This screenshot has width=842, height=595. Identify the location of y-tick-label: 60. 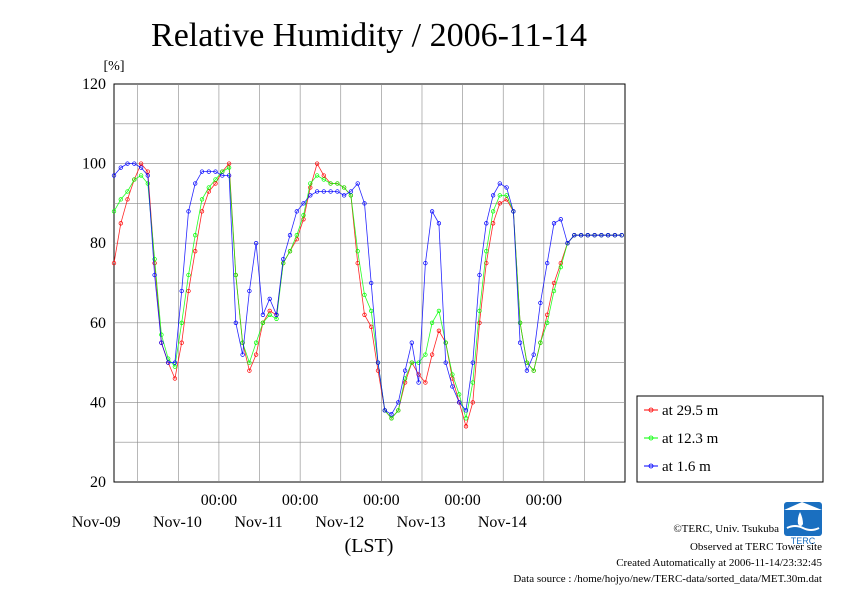
(98, 323).